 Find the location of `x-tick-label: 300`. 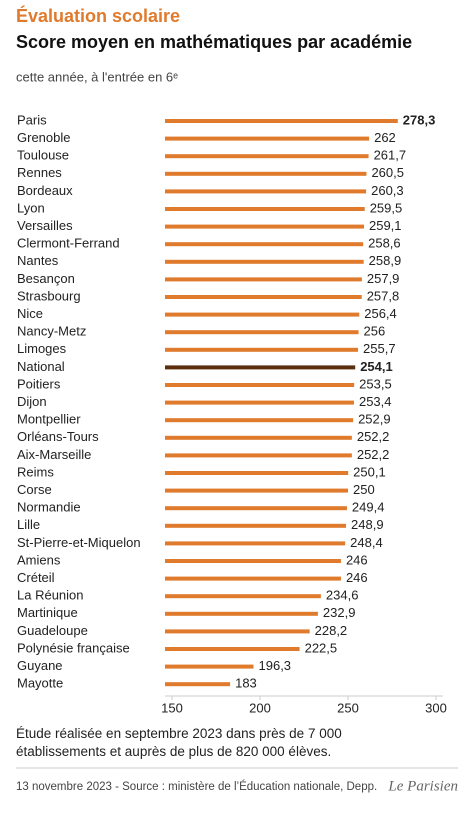

x-tick-label: 300 is located at coordinates (436, 707).